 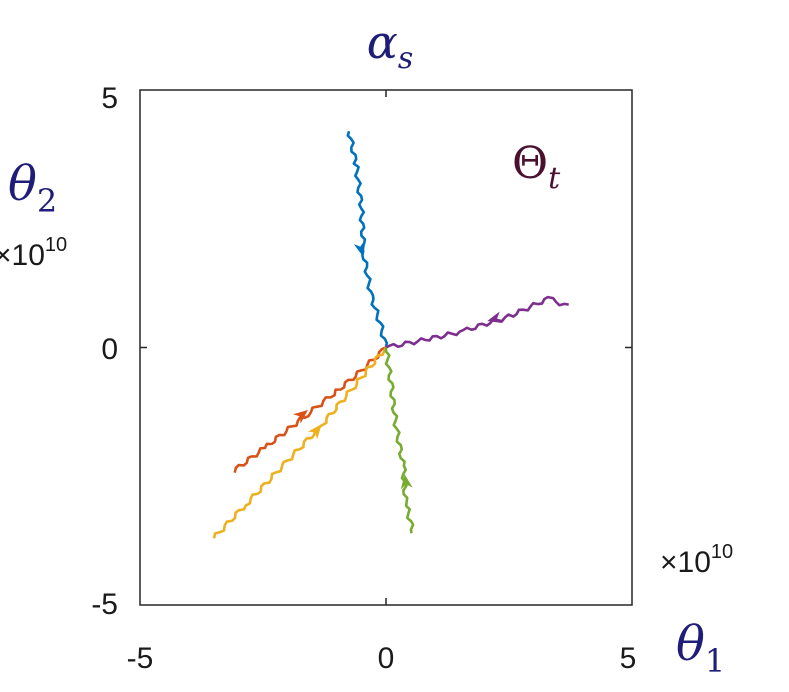 What do you see at coordinates (109, 98) in the screenshot?
I see `y-tick-label-top: 5` at bounding box center [109, 98].